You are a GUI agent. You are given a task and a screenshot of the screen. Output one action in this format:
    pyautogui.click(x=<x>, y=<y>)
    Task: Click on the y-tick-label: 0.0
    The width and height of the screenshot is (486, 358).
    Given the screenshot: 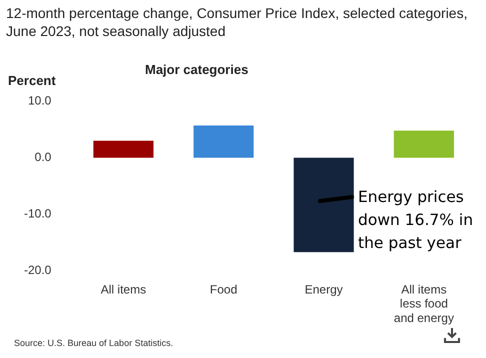 What is the action you would take?
    pyautogui.click(x=43, y=157)
    